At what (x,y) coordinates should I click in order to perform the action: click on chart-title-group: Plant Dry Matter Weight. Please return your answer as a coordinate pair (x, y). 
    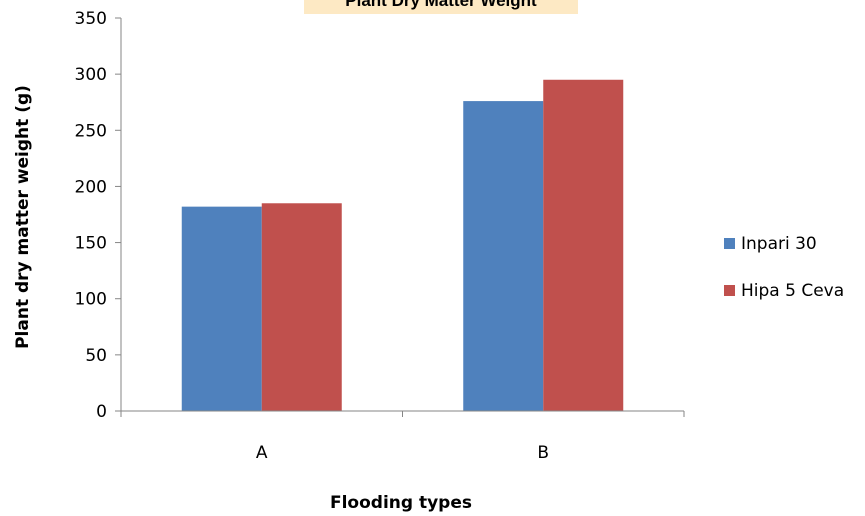
    Looking at the image, I should click on (441, 7).